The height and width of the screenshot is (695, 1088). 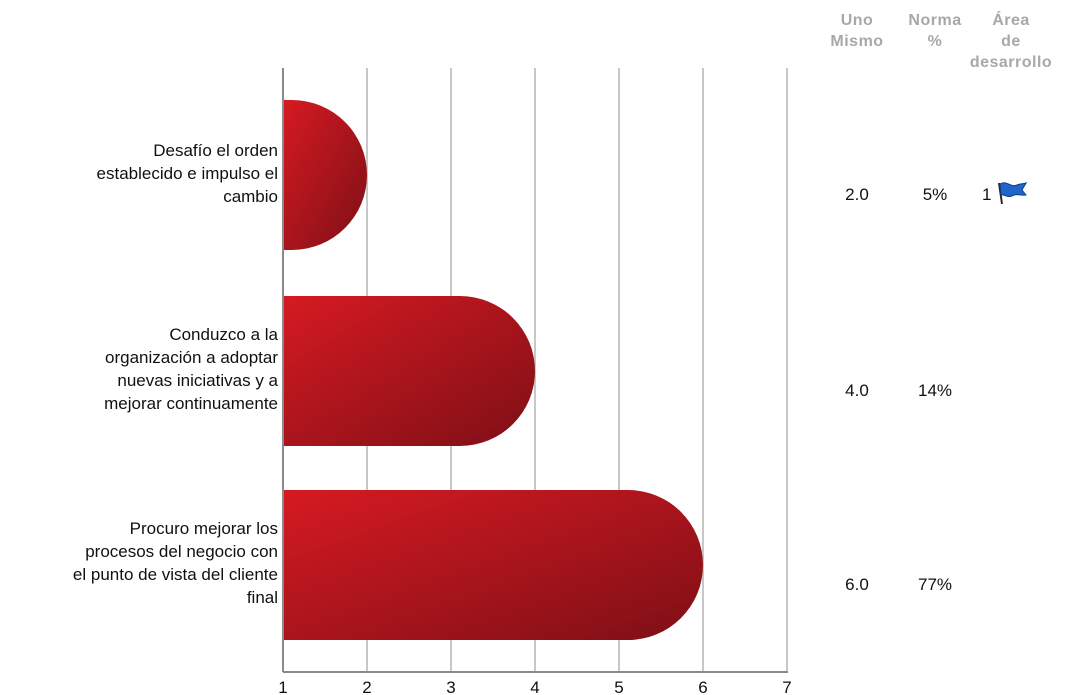 I want to click on category-label-line: nuevas iniciativas y a, so click(x=197, y=380).